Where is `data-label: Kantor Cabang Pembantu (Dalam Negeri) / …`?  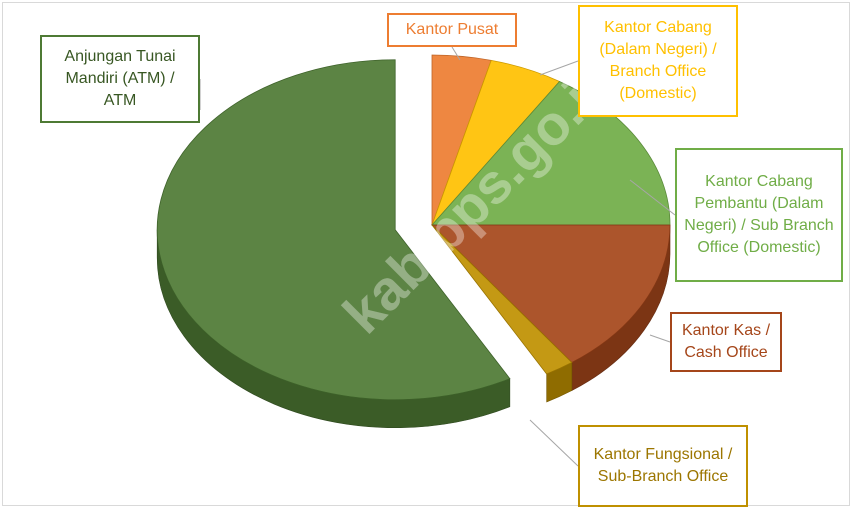
data-label: Kantor Cabang Pembantu (Dalam Negeri) / … is located at coordinates (759, 215).